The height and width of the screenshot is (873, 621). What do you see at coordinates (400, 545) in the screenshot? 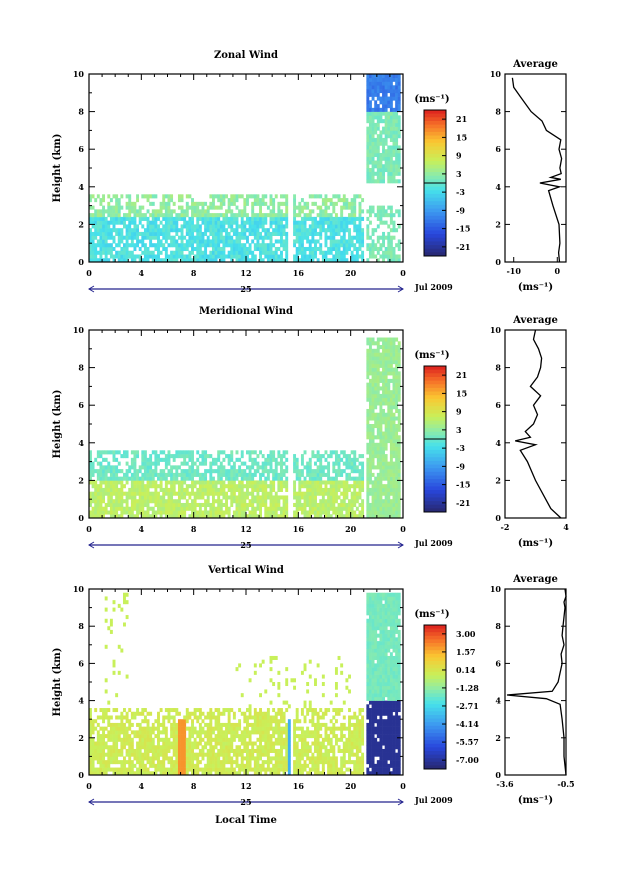
I see `day-bar-arrow-right` at bounding box center [400, 545].